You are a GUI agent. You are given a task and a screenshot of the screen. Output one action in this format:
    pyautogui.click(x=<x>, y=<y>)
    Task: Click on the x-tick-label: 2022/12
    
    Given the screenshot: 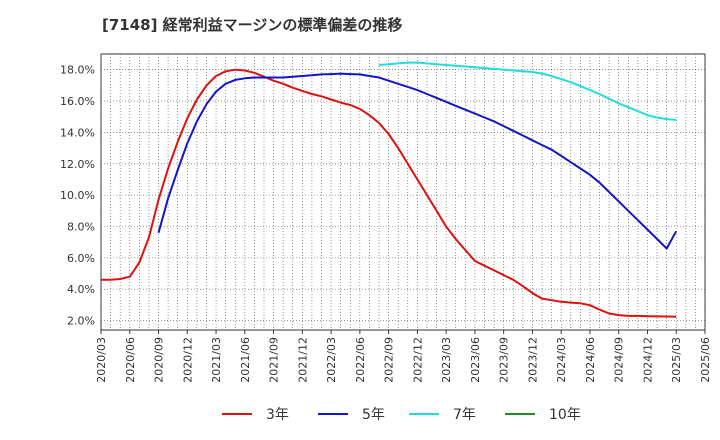 What is the action you would take?
    pyautogui.click(x=417, y=360)
    